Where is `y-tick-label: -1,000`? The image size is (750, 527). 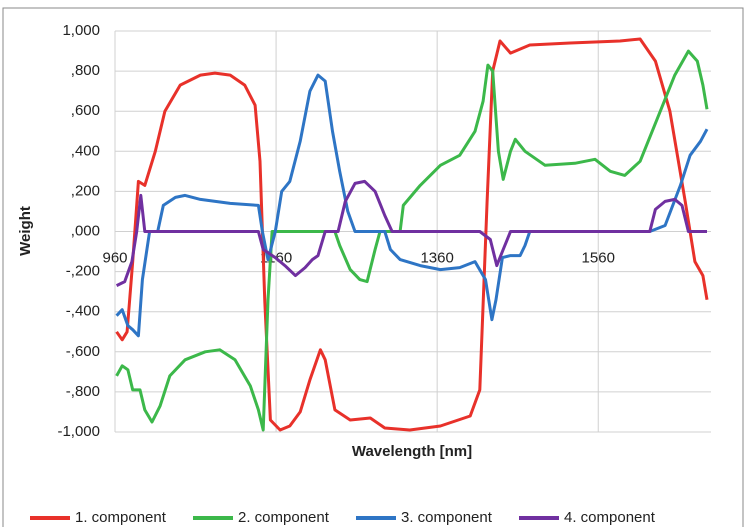 y-tick-label: -1,000 is located at coordinates (78, 431).